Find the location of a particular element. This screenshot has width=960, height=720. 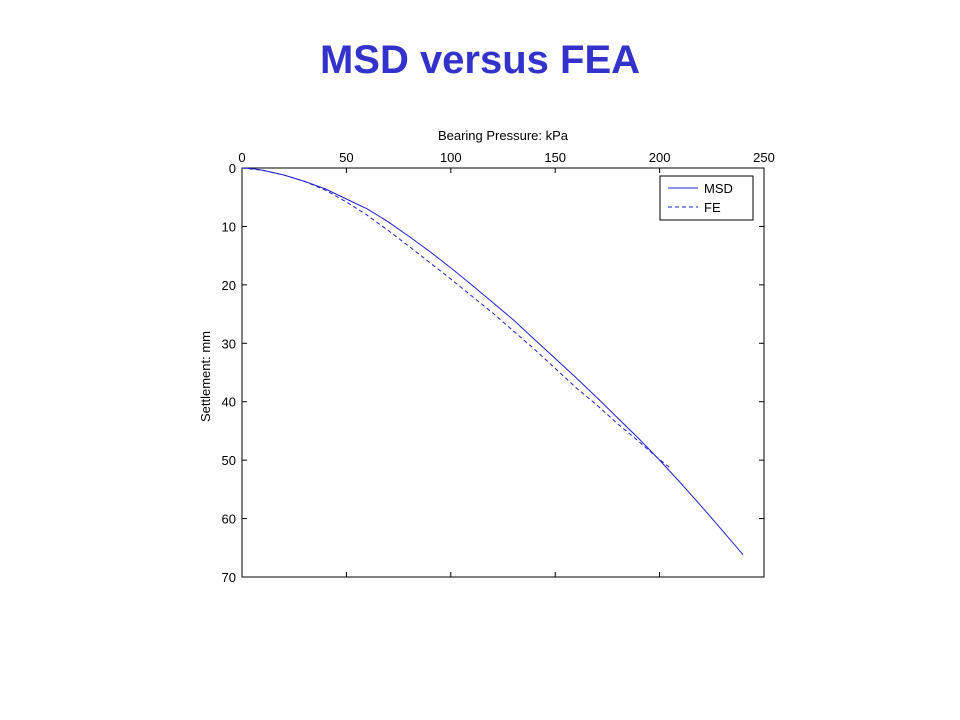

legend-box is located at coordinates (706, 198).